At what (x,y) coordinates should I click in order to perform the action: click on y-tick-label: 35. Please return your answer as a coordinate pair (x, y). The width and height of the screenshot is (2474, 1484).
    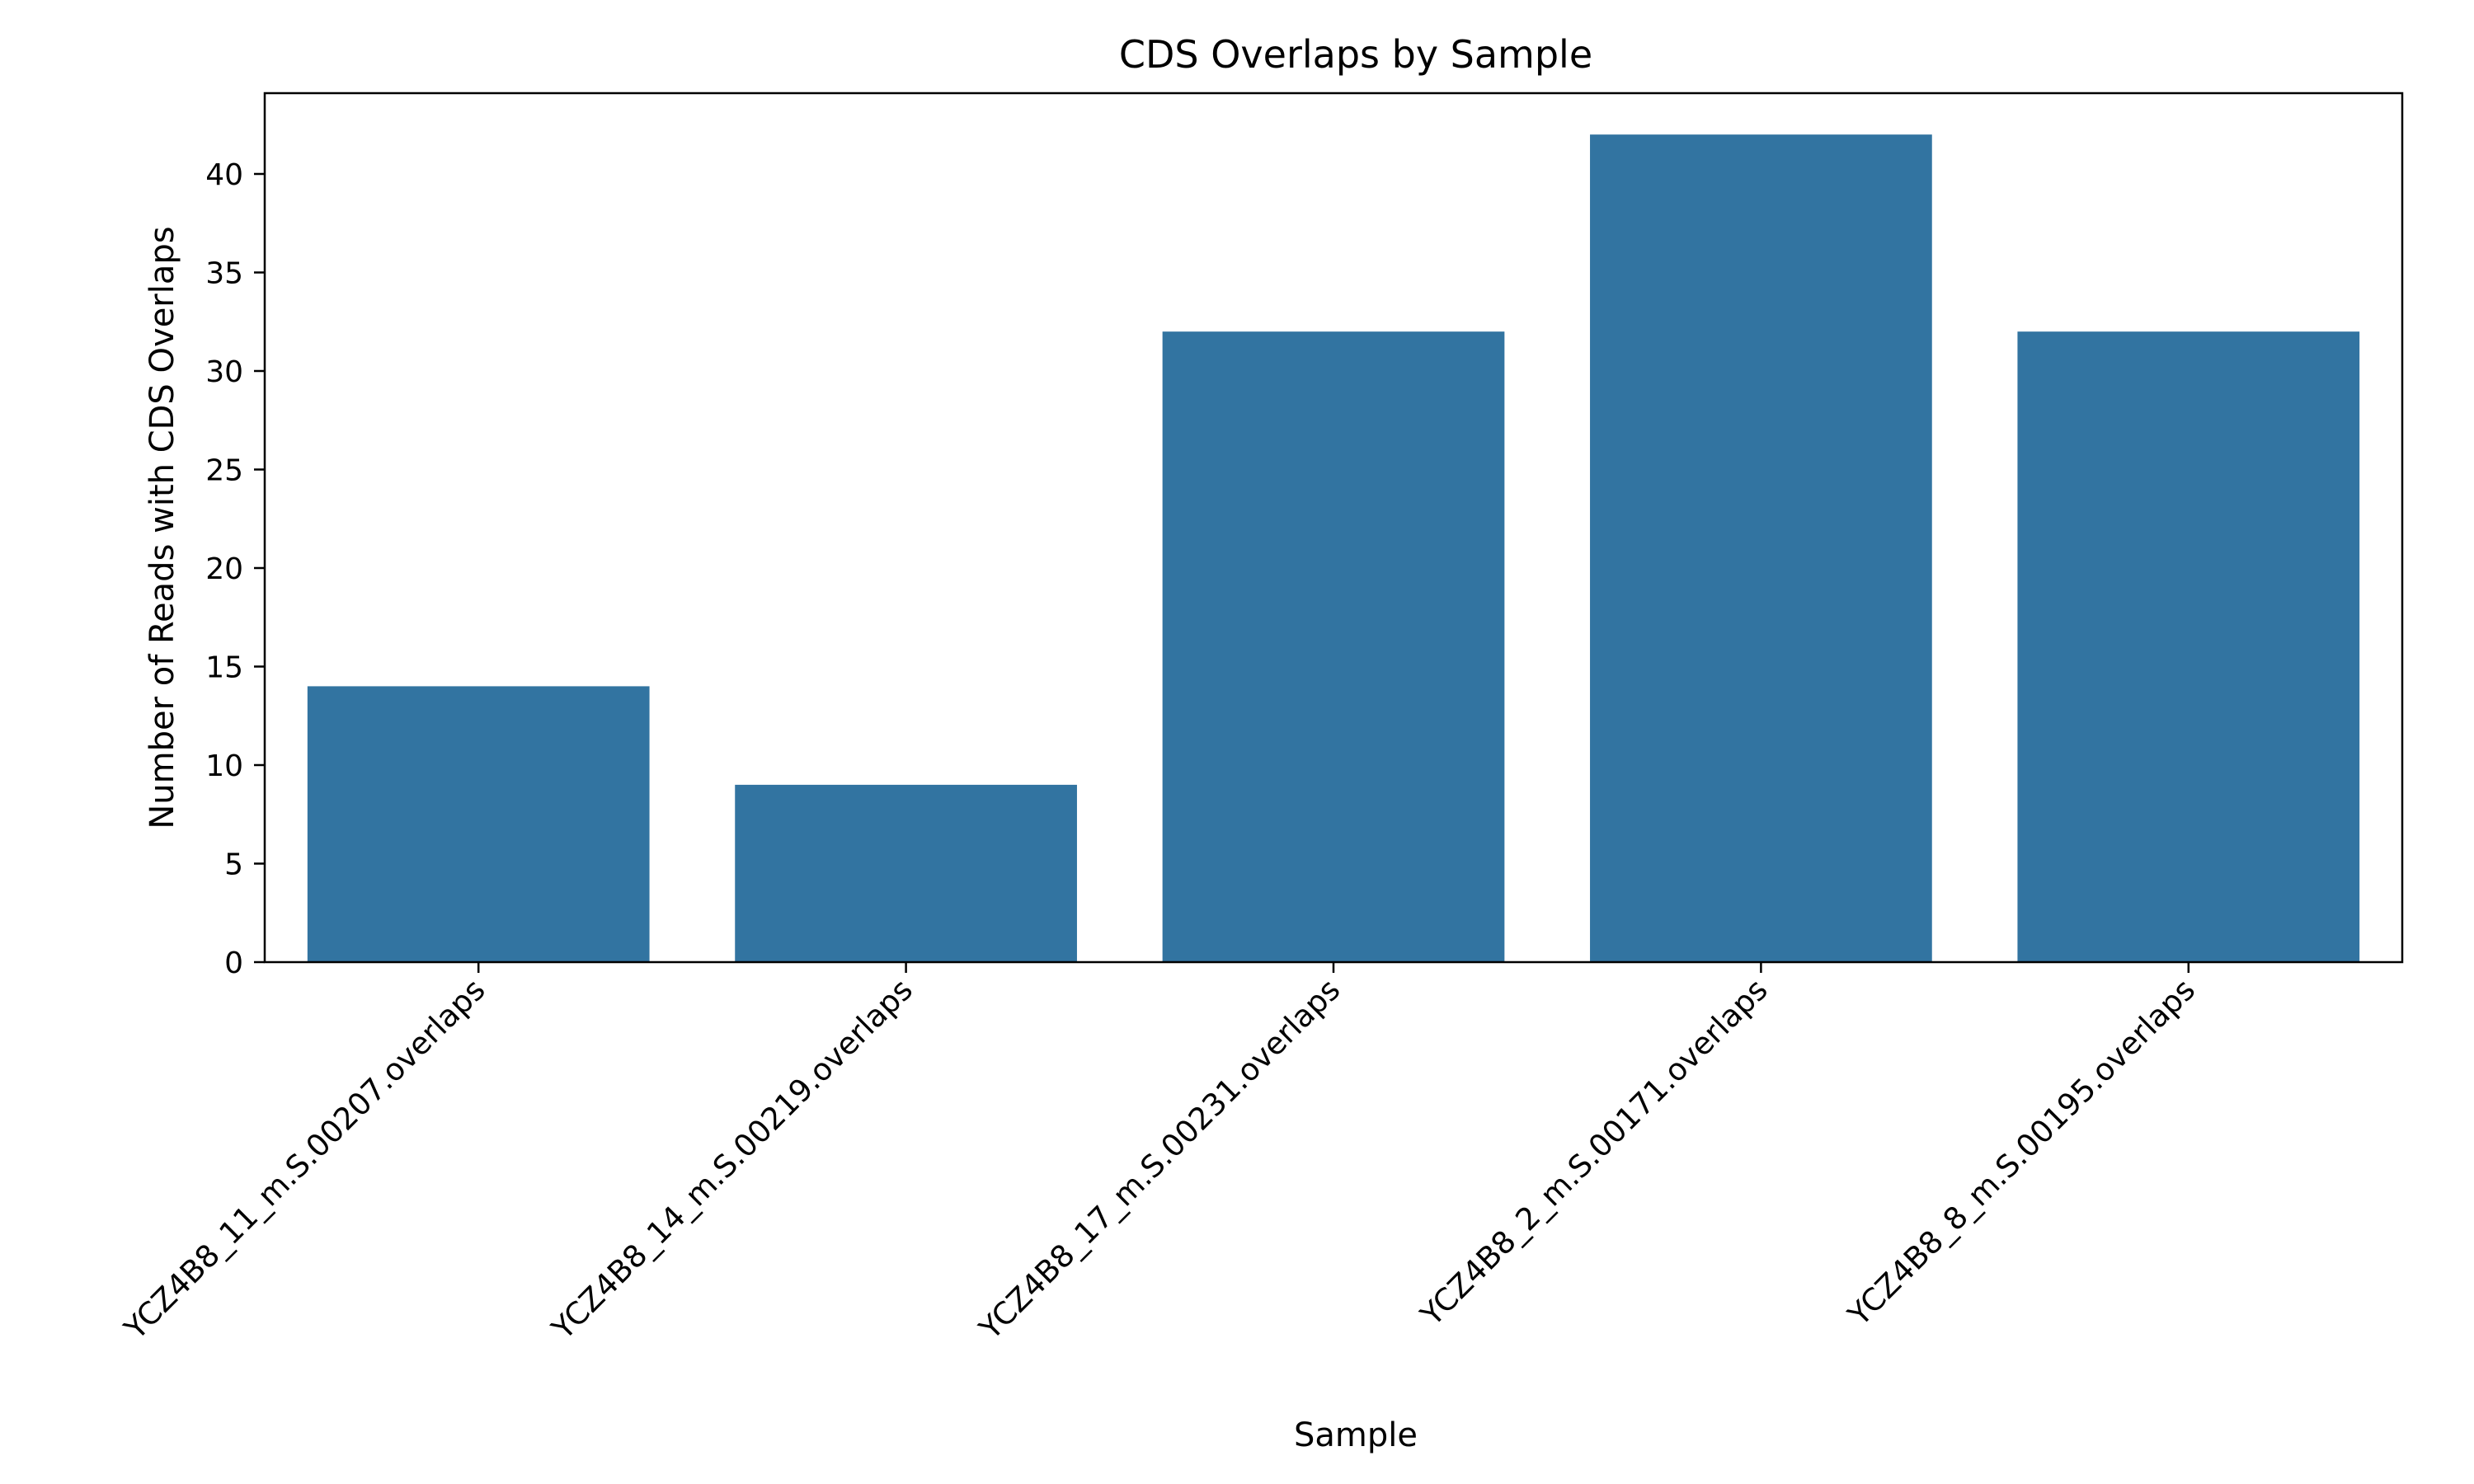
    Looking at the image, I should click on (224, 273).